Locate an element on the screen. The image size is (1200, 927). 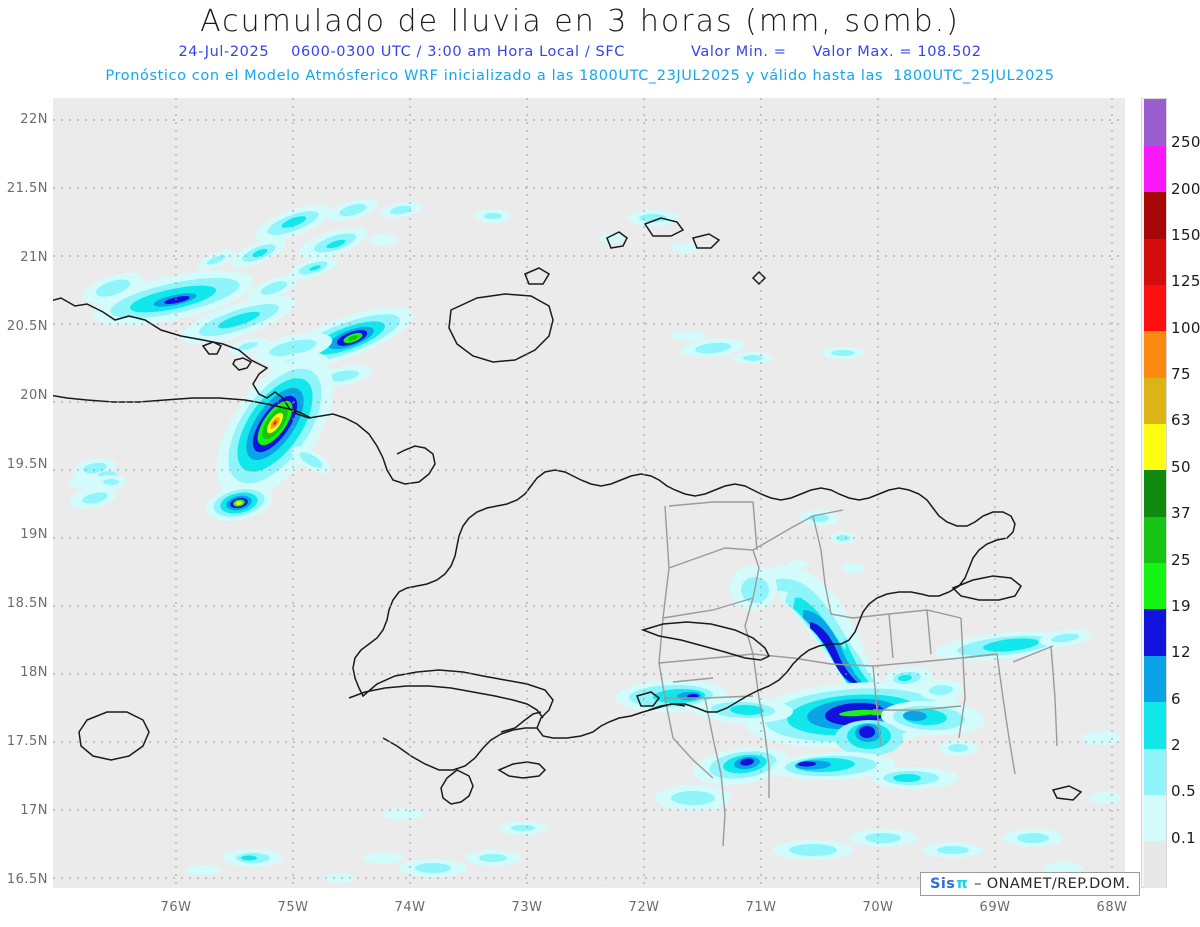
precip-band-south-coast is located at coordinates (816, 775).